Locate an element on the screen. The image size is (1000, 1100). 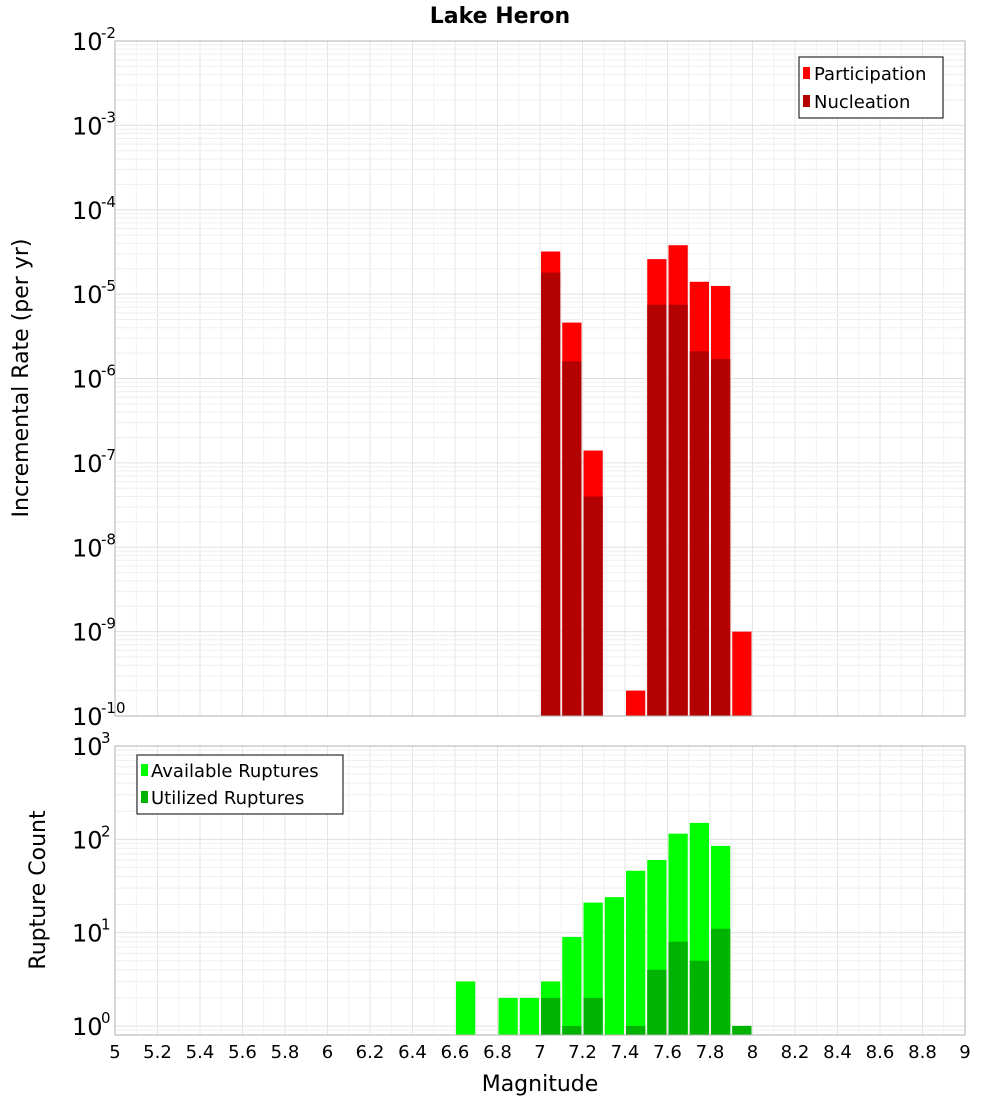
x-tick-label: 5.8 is located at coordinates (285, 1052).